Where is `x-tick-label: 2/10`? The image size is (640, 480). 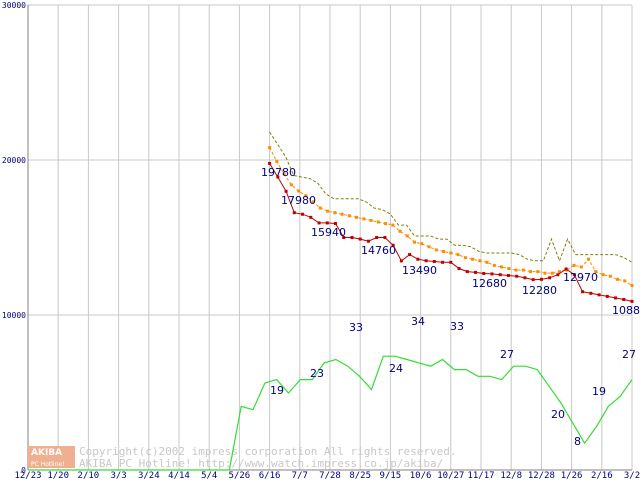 x-tick-label: 2/10 is located at coordinates (89, 475).